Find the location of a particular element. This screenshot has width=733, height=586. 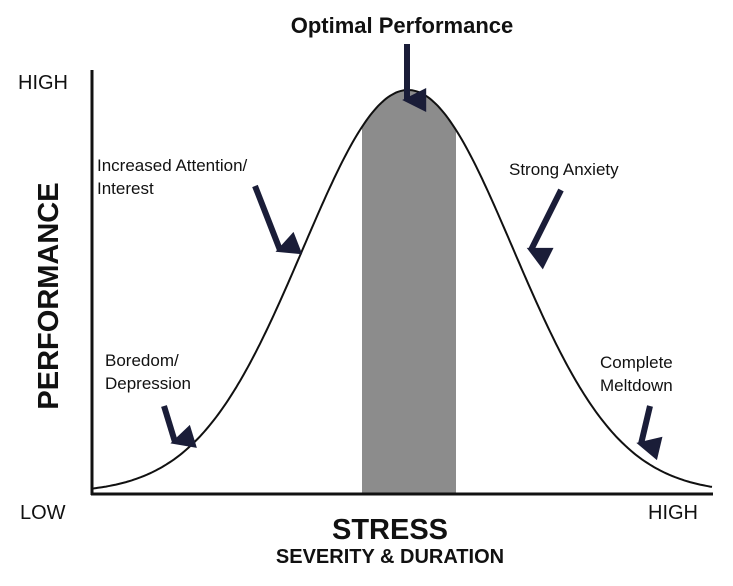

annotation-line: Boredom/ is located at coordinates (142, 360).